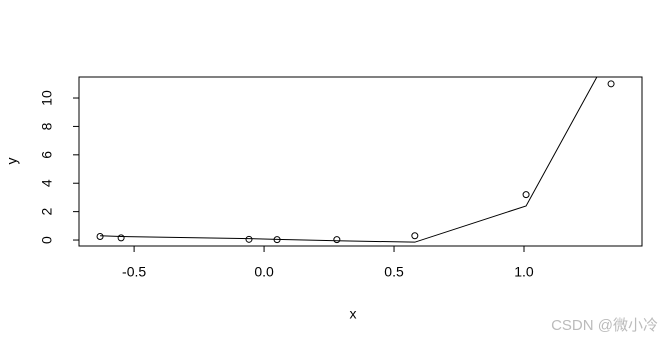 This screenshot has height=344, width=672. Describe the element at coordinates (134, 272) in the screenshot. I see `x-tick-label: -0.5` at that location.